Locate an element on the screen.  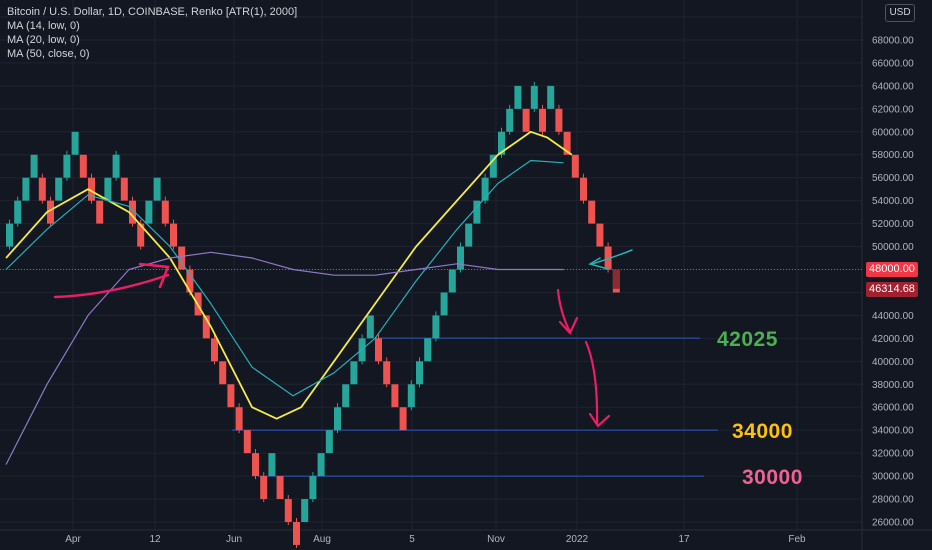
y-tick-label: 50000.00 is located at coordinates (893, 247).